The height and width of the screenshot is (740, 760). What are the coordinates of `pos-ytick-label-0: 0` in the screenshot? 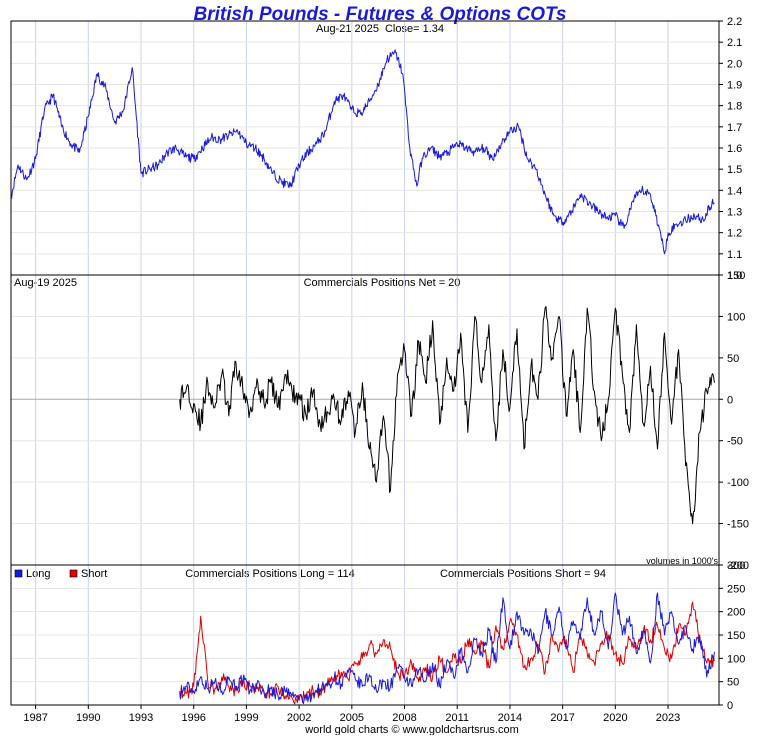 It's located at (730, 706).